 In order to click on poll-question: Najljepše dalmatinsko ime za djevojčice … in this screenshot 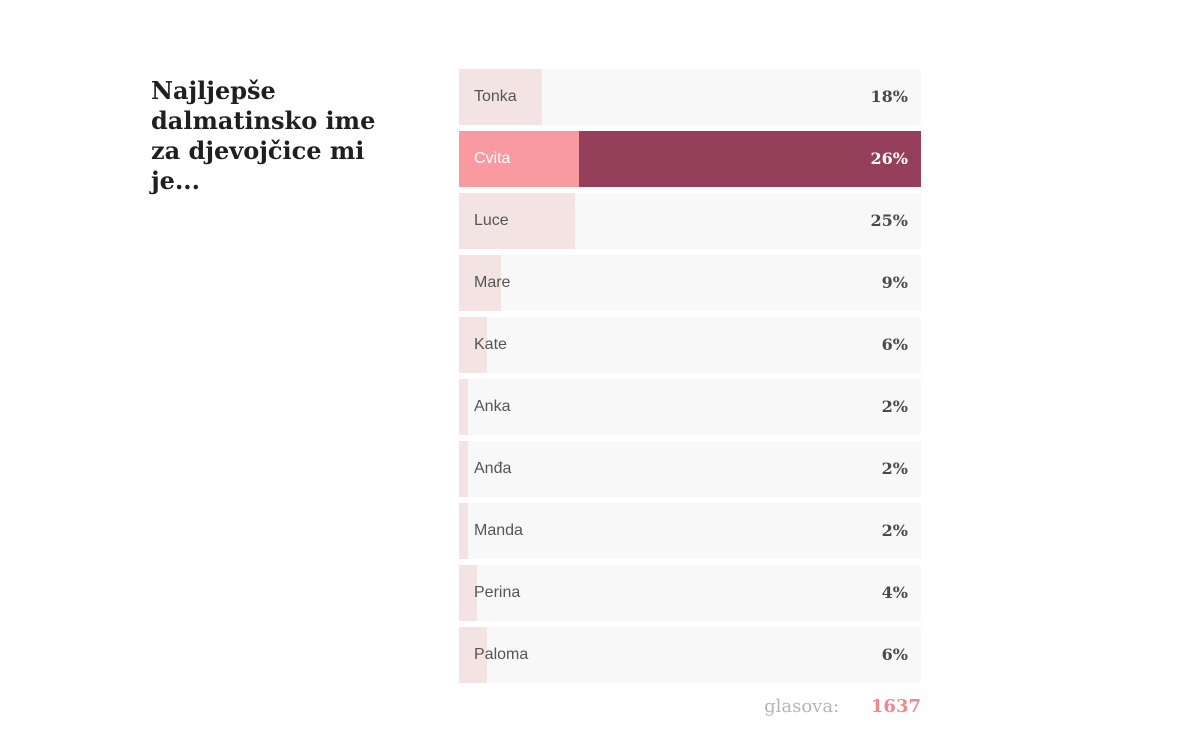, I will do `click(263, 135)`.